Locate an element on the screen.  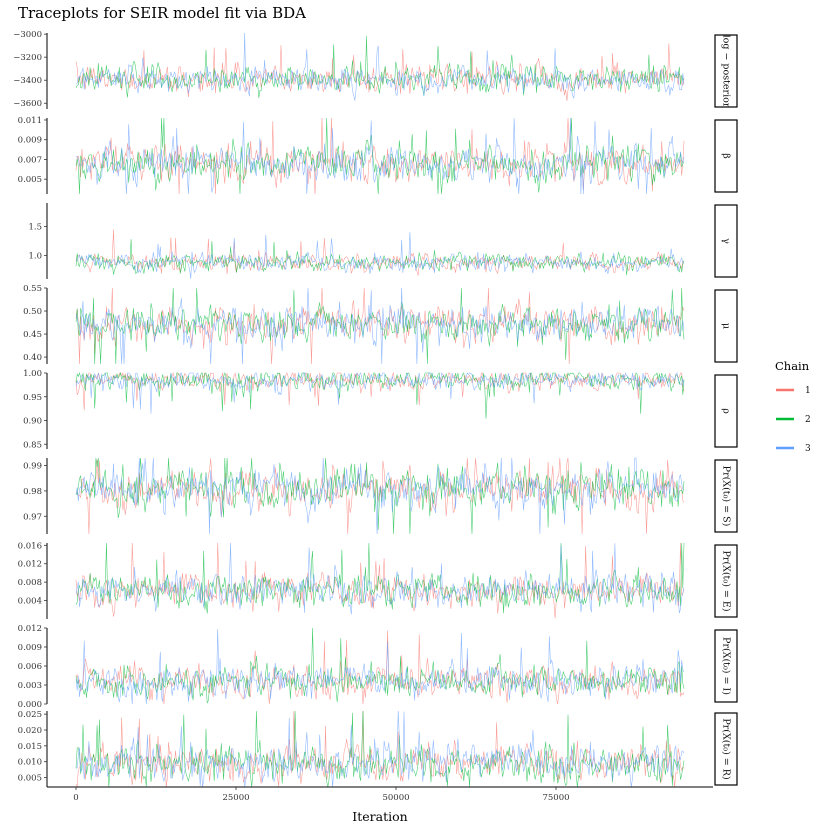
x-tick-label: 25000 is located at coordinates (235, 798).